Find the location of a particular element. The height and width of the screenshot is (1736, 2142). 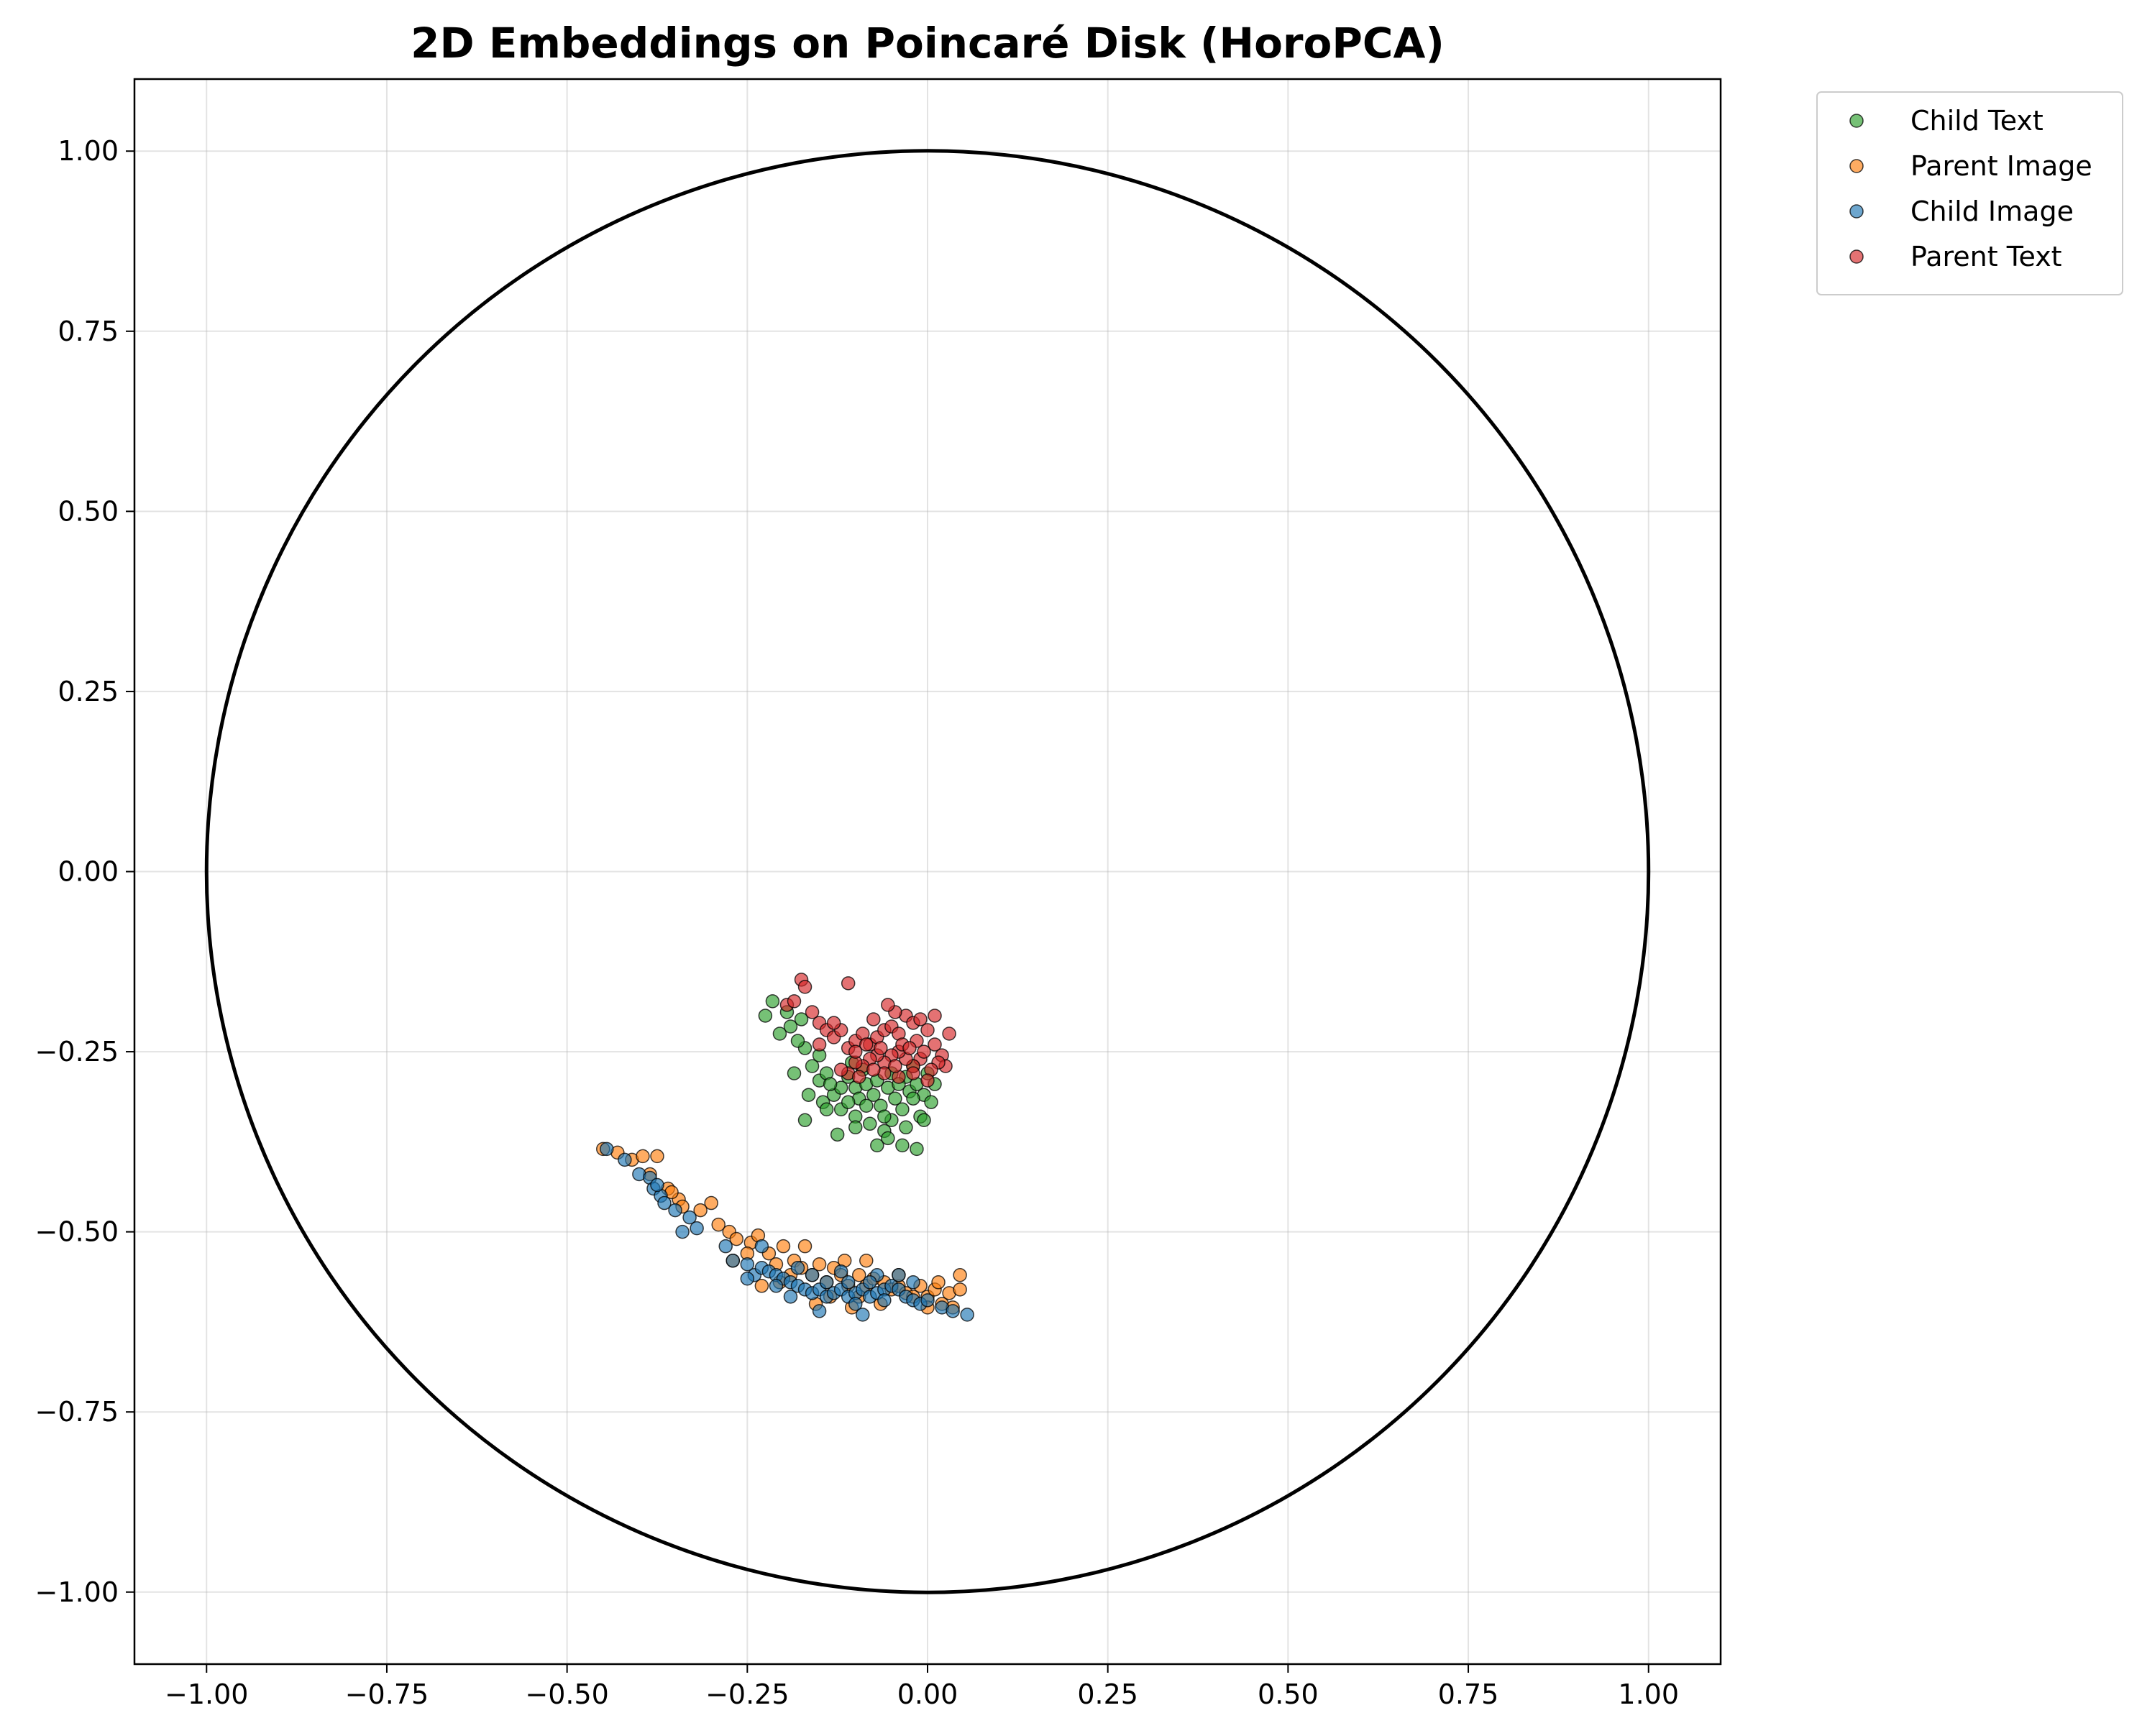

legend-label: Parent Image is located at coordinates (2001, 166).